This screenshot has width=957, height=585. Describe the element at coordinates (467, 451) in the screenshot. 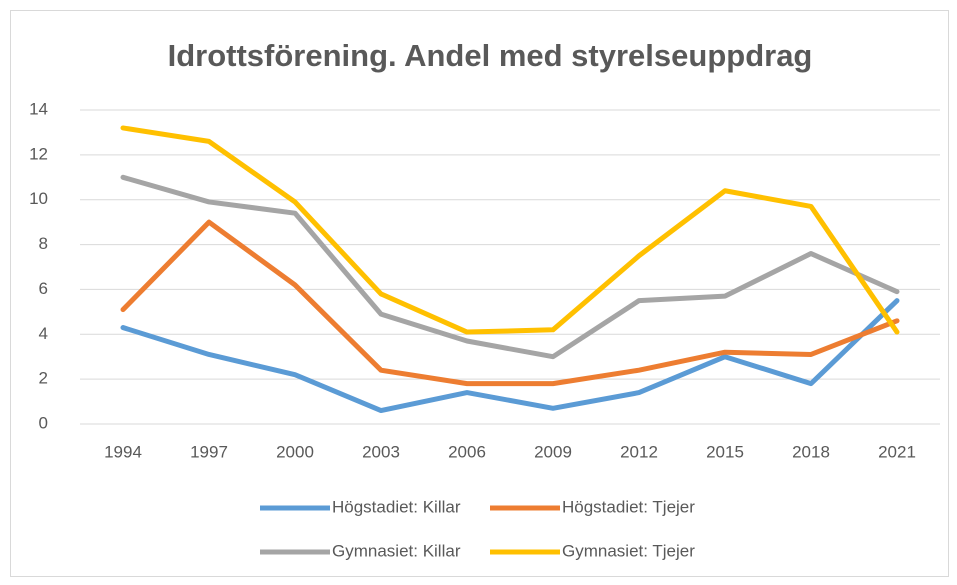

I see `x-tick-label: 2006` at that location.